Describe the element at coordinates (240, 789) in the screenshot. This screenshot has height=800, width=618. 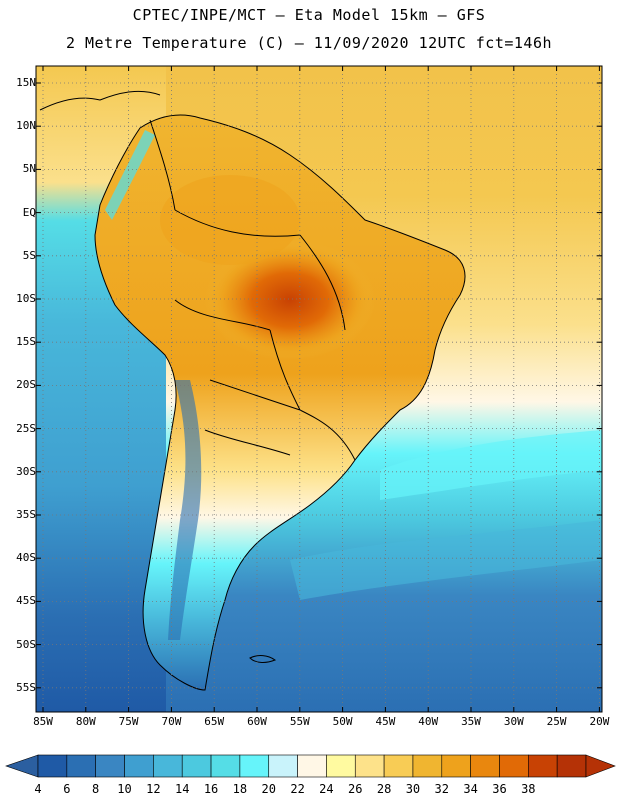
I see `colorbar-label: 18` at that location.